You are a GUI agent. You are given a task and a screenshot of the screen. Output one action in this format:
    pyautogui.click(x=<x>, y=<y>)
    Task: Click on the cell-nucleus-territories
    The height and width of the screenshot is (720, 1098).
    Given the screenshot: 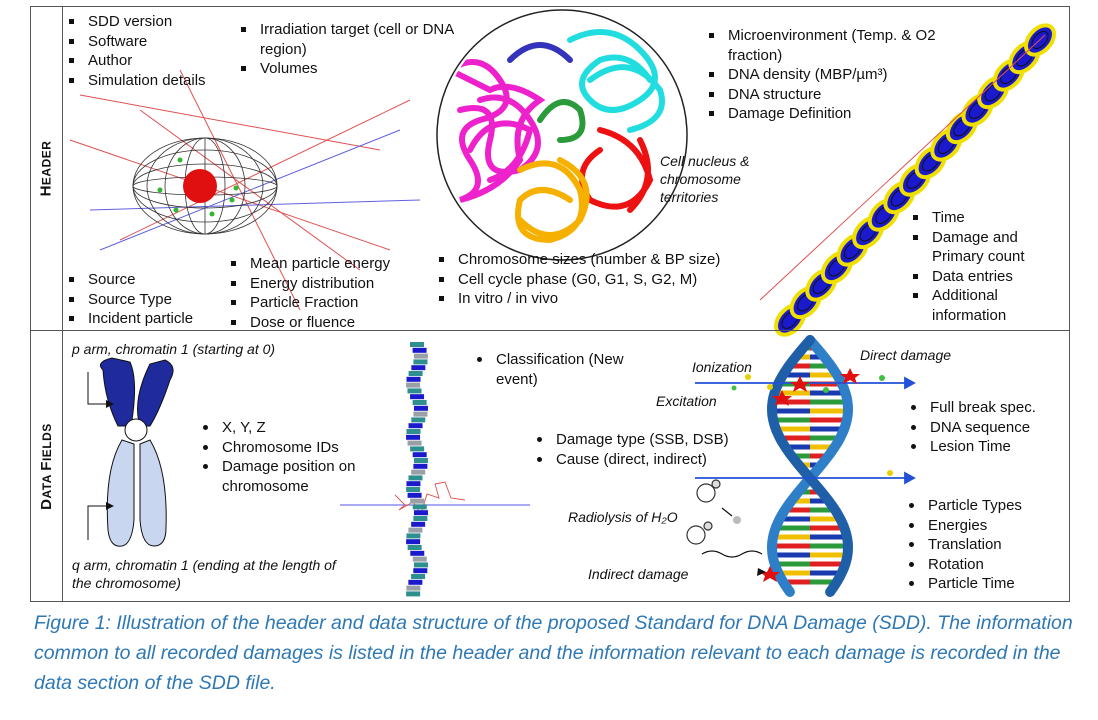 What is the action you would take?
    pyautogui.click(x=562, y=135)
    